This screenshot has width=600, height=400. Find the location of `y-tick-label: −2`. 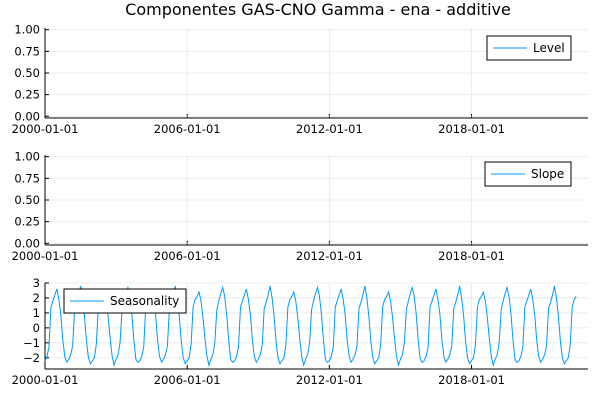

y-tick-label: −2 is located at coordinates (31, 358).